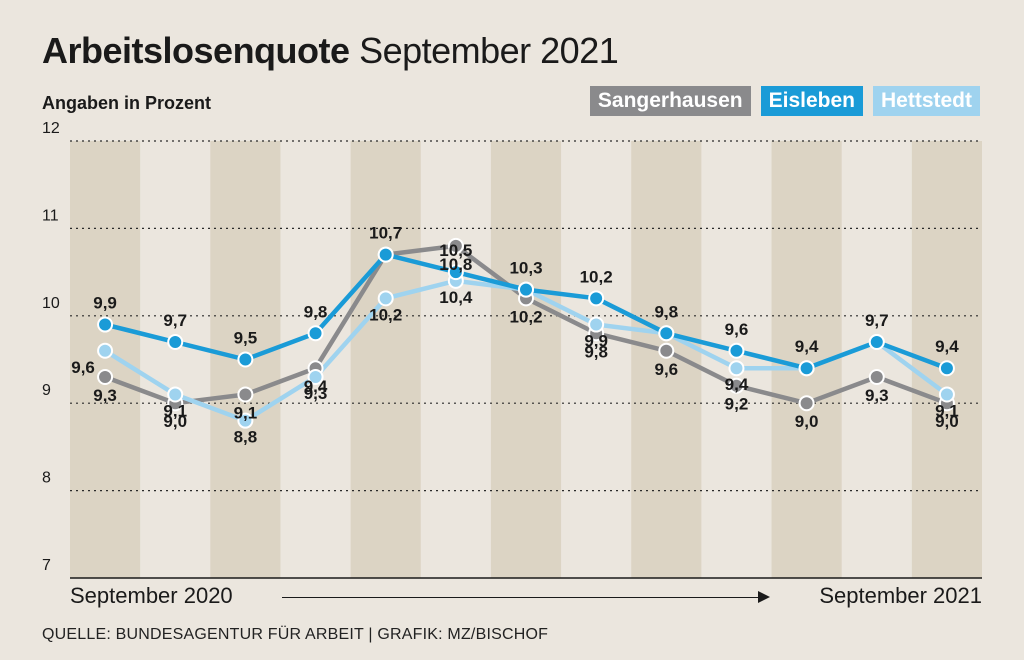 The height and width of the screenshot is (660, 1024). I want to click on time-arrow-head, so click(764, 597).